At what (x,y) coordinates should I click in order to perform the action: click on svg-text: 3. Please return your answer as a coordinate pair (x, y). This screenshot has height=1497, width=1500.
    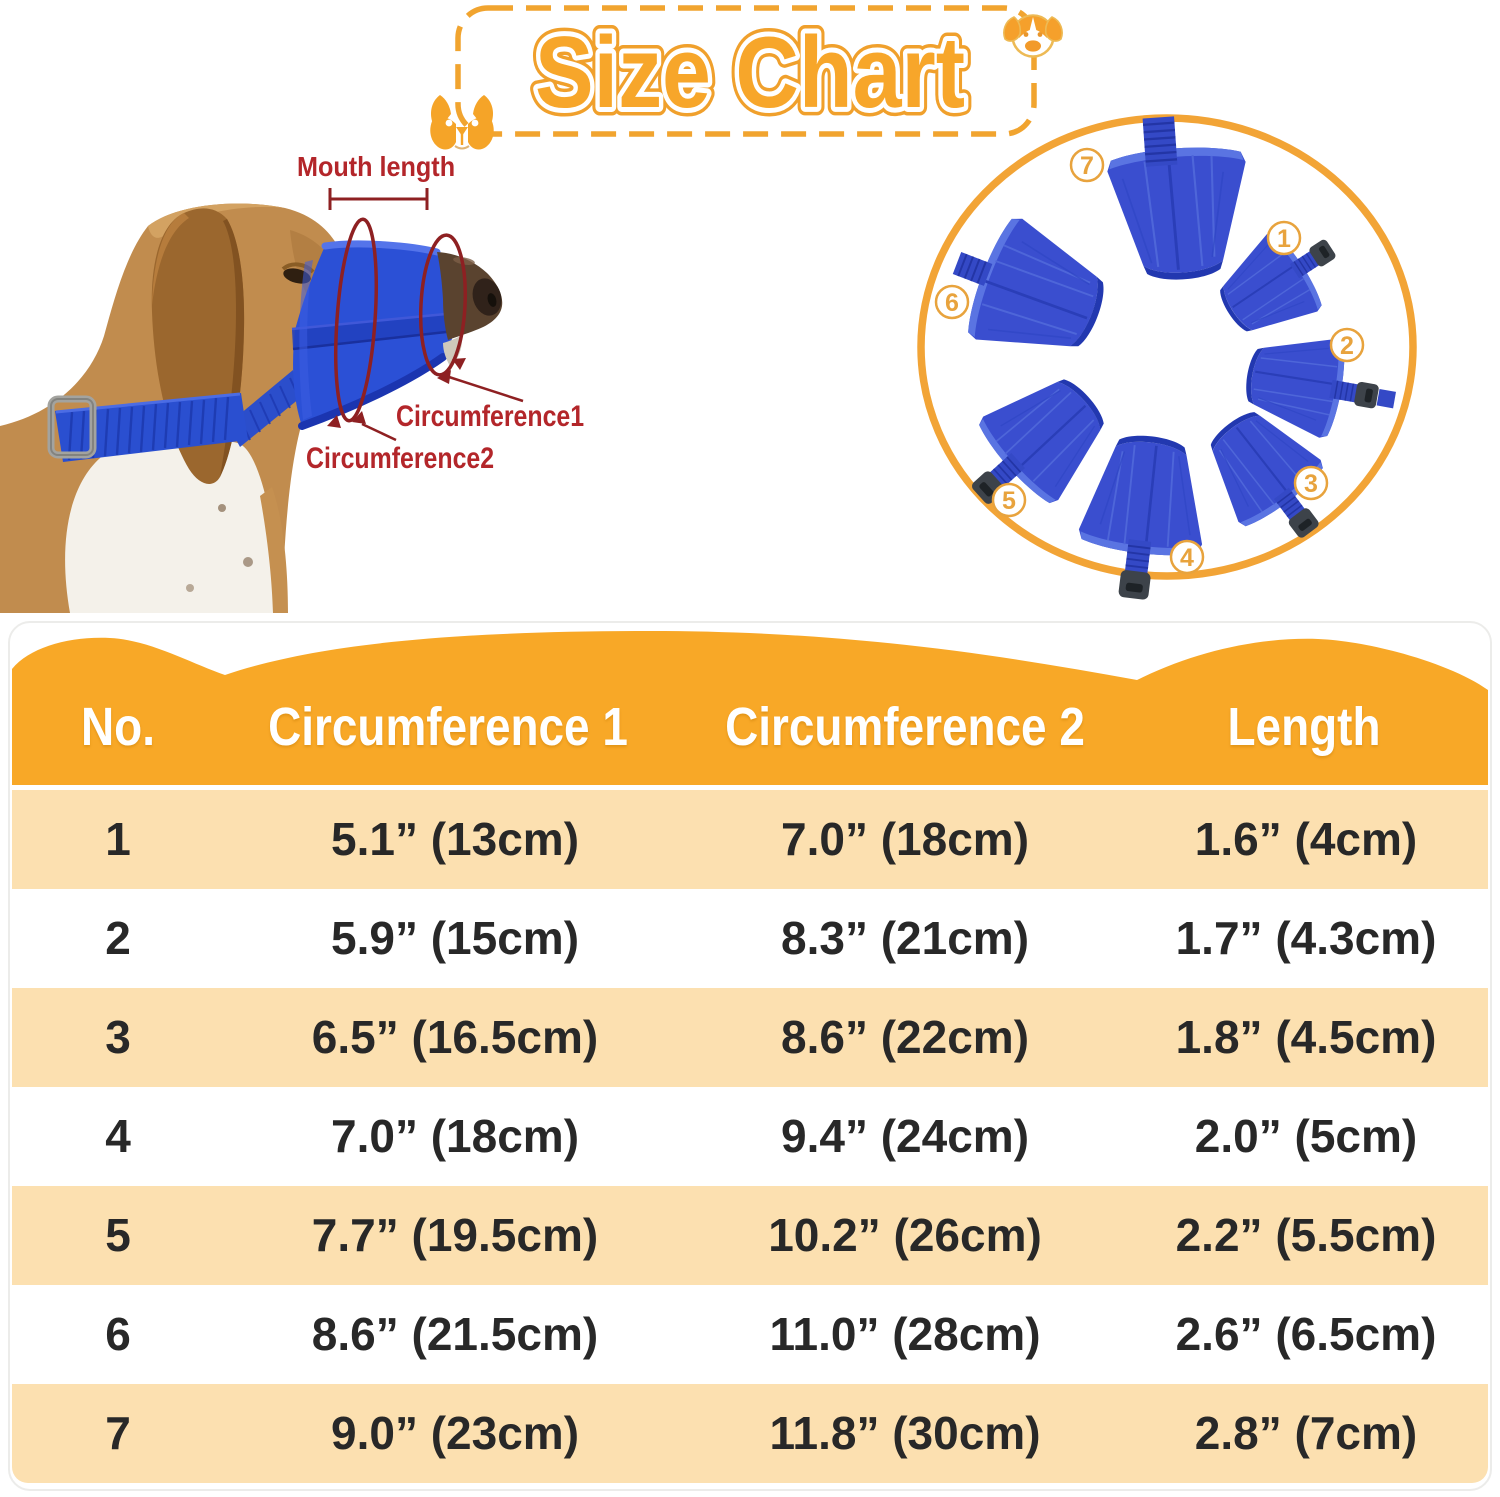
    Looking at the image, I should click on (1311, 484).